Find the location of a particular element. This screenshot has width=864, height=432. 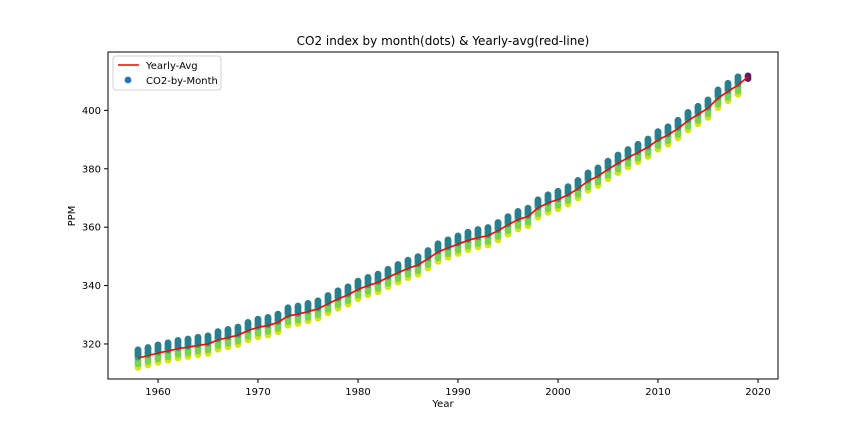

legend-dot-swatch is located at coordinates (128, 80).